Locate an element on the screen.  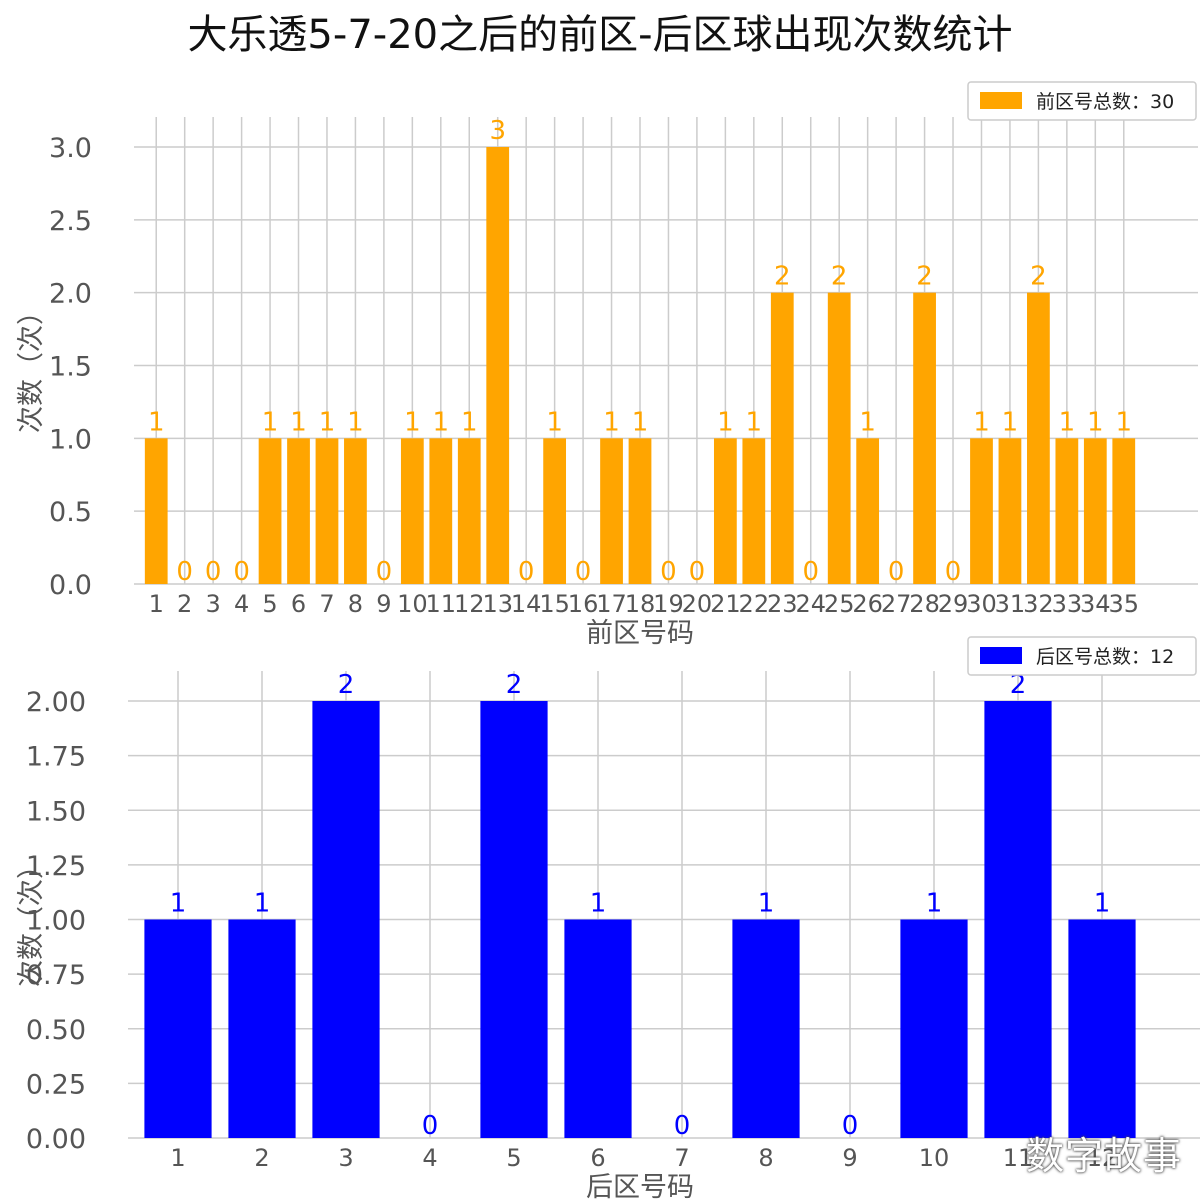
x-tick-label: 32 is located at coordinates (1038, 604).